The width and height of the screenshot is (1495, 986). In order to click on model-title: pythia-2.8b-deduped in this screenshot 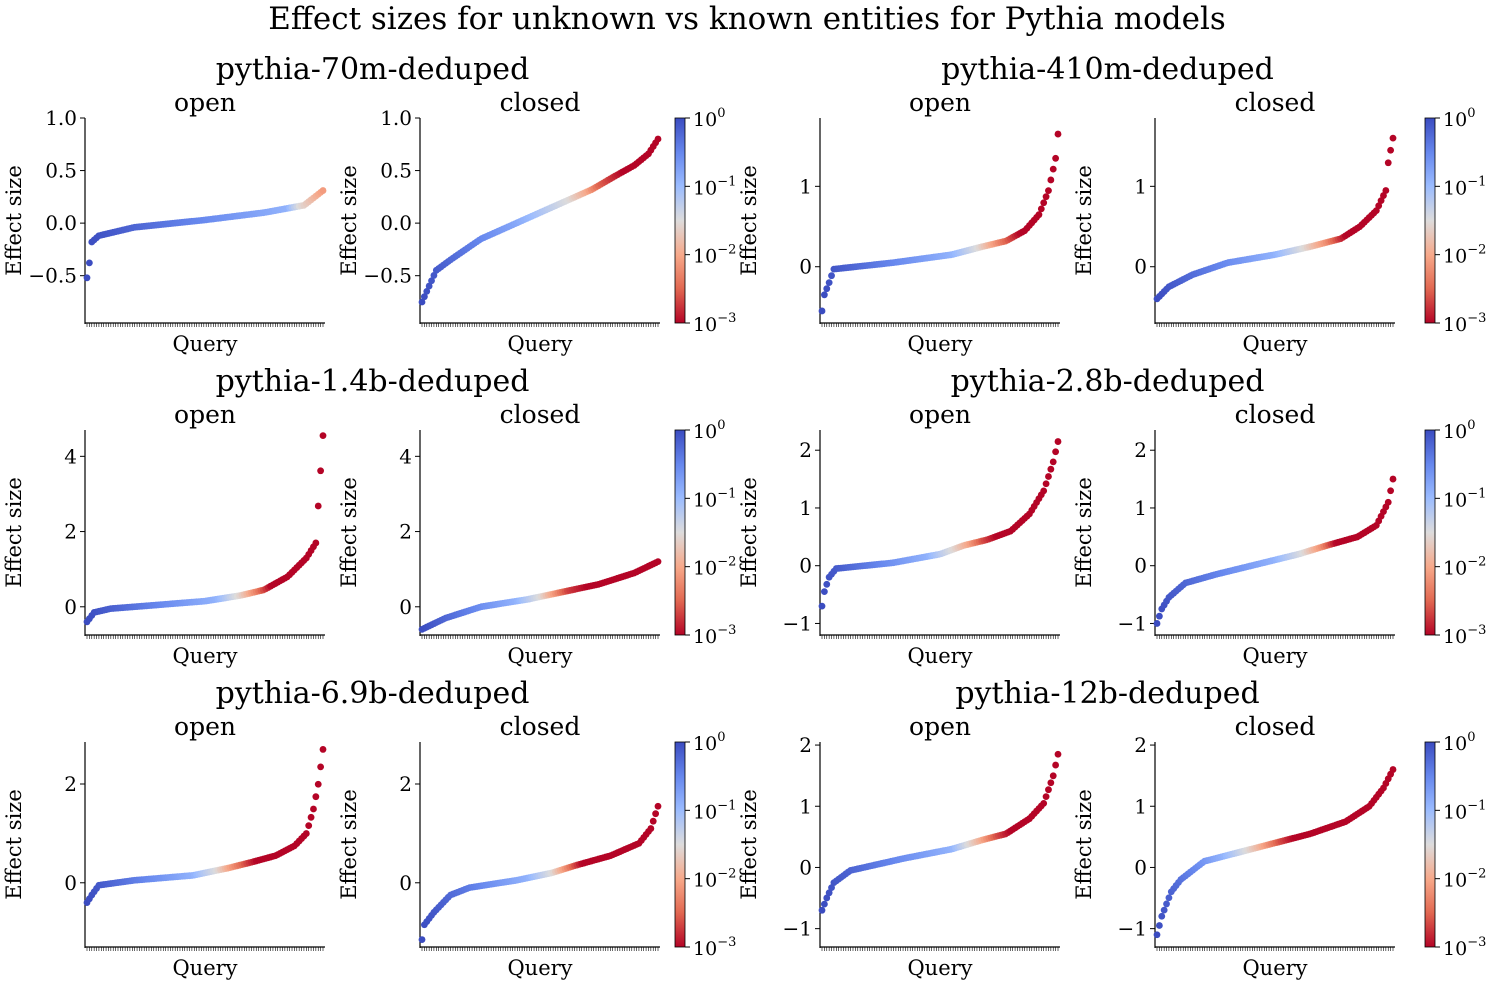, I will do `click(1108, 381)`.